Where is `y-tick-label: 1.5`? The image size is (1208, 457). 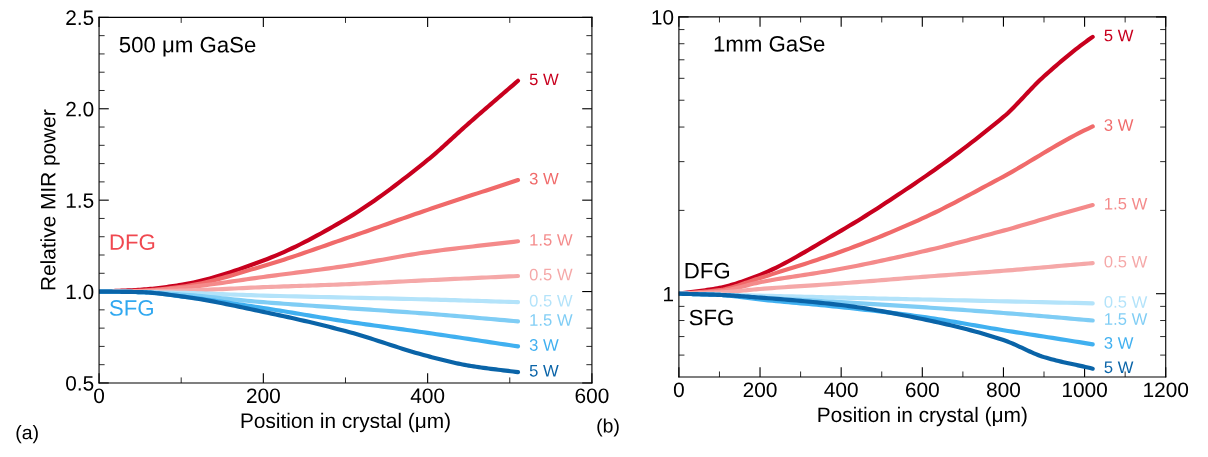 y-tick-label: 1.5 is located at coordinates (80, 200).